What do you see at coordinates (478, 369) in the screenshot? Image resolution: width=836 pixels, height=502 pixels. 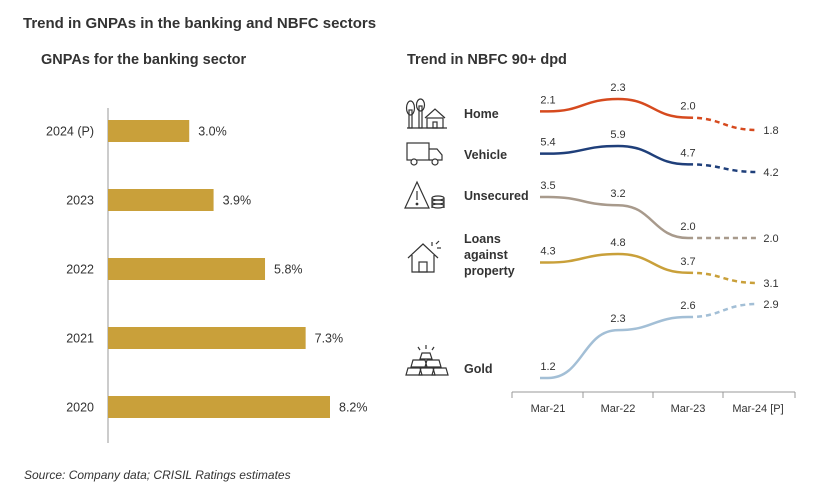 I see `series-label: Gold` at bounding box center [478, 369].